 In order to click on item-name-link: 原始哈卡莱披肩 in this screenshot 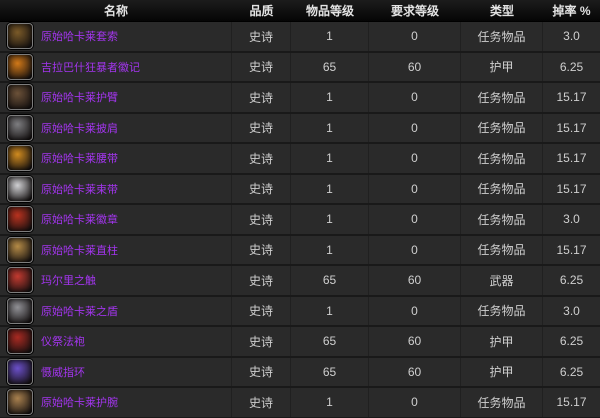, I will do `click(79, 128)`.